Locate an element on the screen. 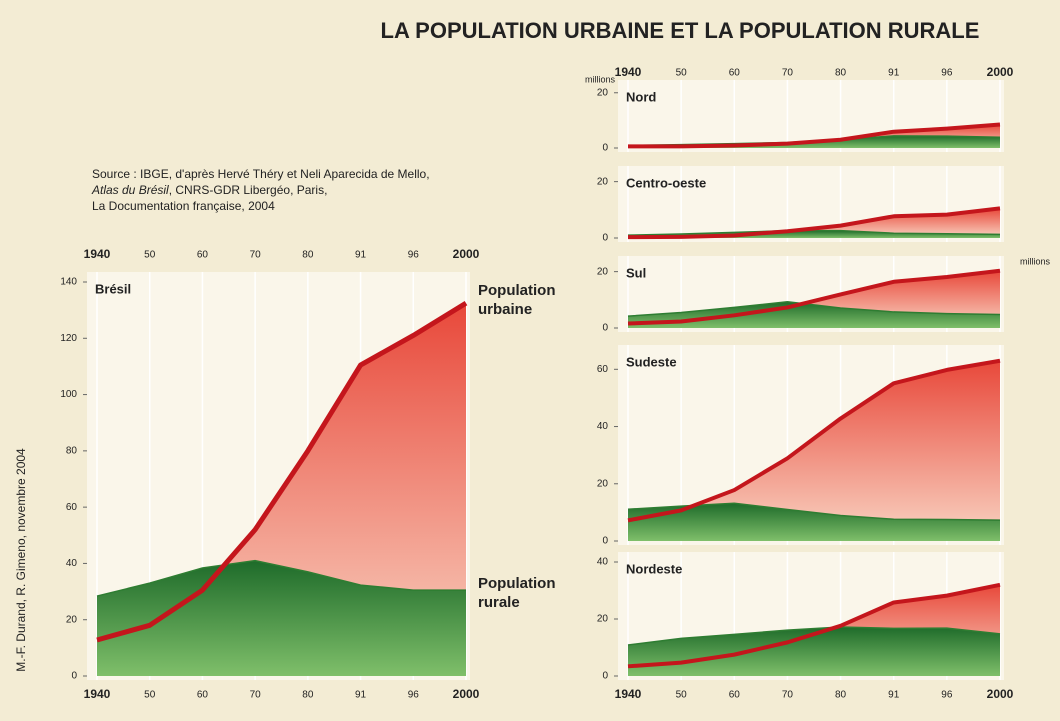 The height and width of the screenshot is (721, 1060). source-line: La Documentation française, 2004 is located at coordinates (183, 206).